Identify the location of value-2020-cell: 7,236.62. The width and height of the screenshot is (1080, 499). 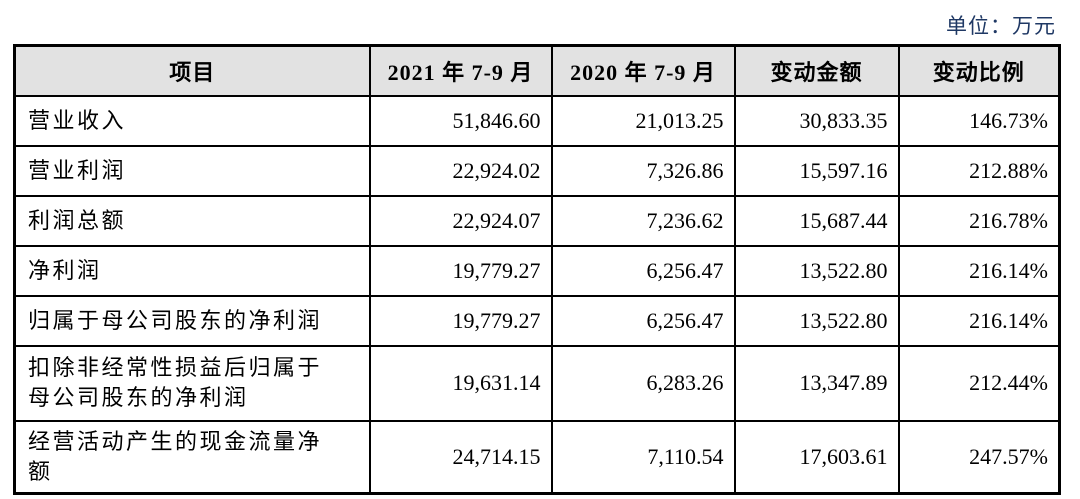
(643, 220).